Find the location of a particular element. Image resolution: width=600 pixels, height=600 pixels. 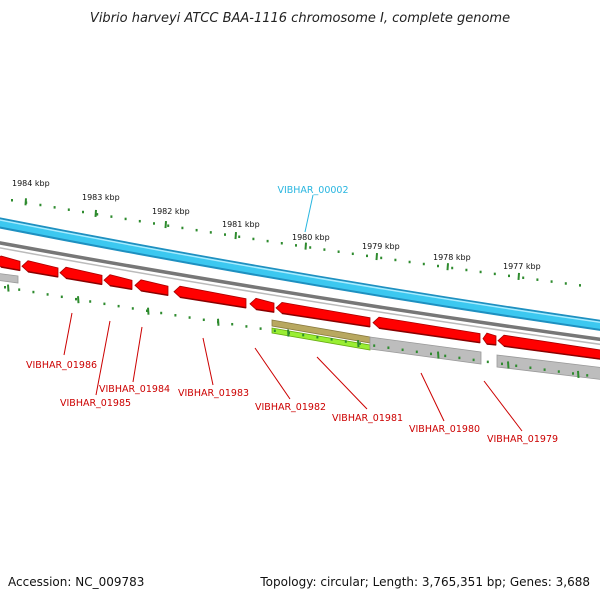

gene-label: VIBHAR_01981 is located at coordinates (367, 418).